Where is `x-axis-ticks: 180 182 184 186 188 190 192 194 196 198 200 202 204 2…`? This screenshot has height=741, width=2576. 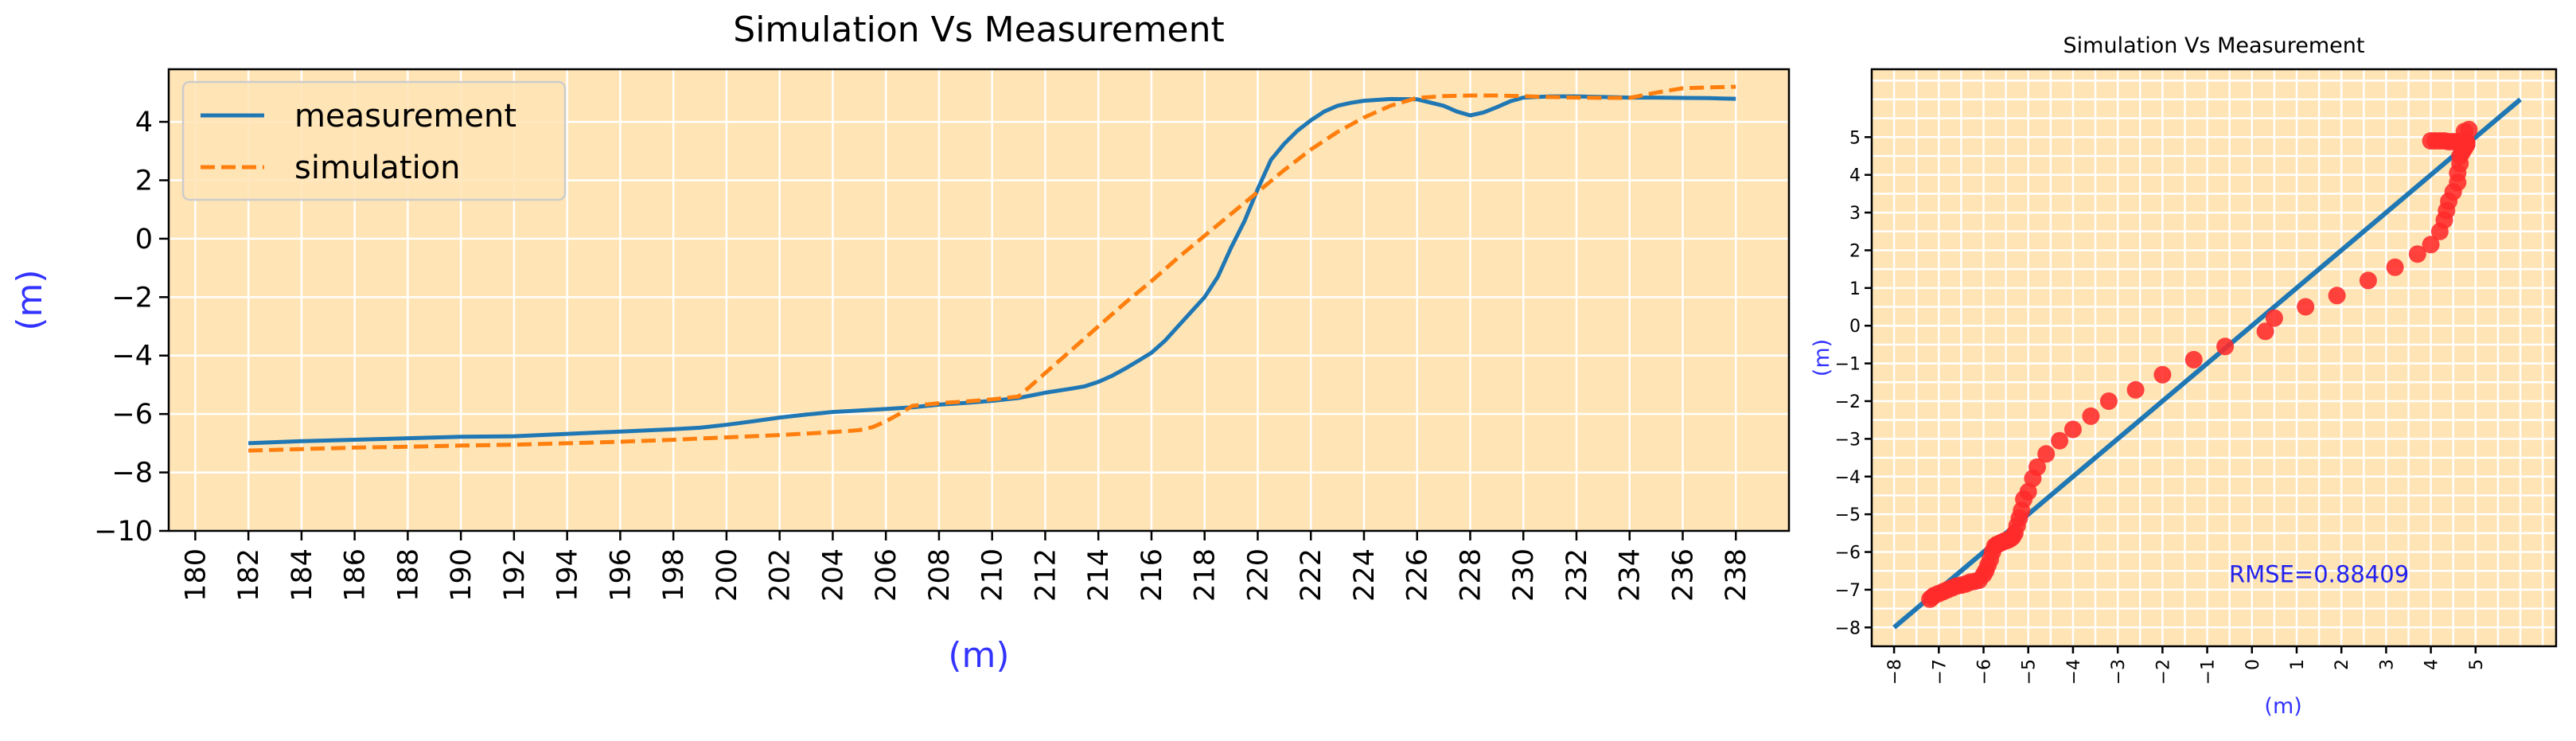
x-axis-ticks: 180 182 184 186 188 190 192 194 196 198 200 202 204 2… is located at coordinates (966, 566).